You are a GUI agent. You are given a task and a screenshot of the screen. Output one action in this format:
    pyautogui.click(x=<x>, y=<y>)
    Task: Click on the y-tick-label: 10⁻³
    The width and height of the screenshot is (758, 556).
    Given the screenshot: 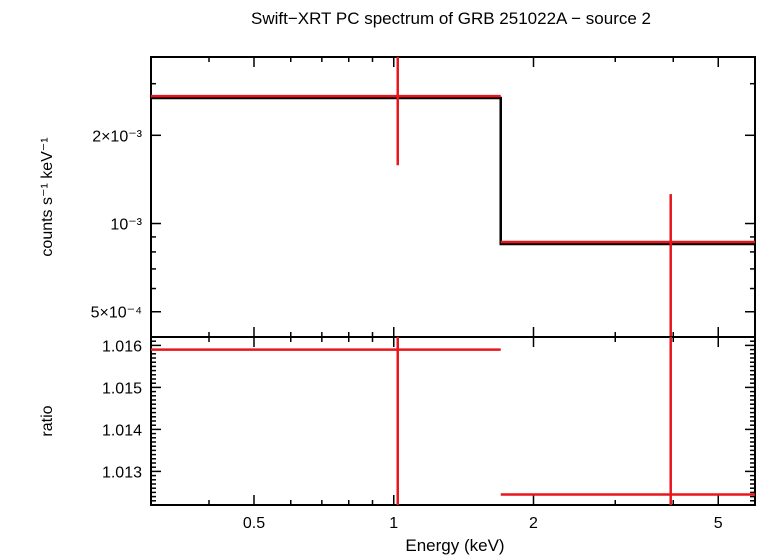 What is the action you would take?
    pyautogui.click(x=126, y=225)
    